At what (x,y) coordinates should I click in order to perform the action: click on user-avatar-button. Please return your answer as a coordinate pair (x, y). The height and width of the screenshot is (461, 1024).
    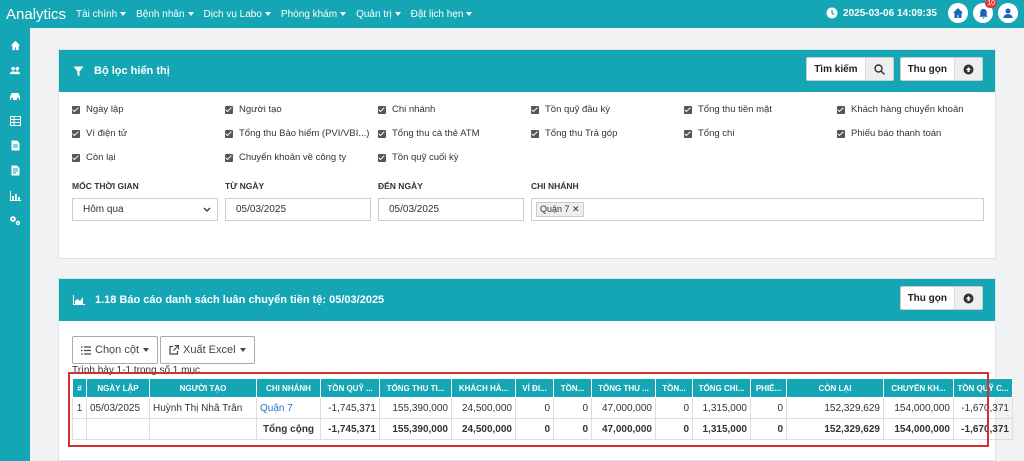
    Looking at the image, I should click on (1008, 13).